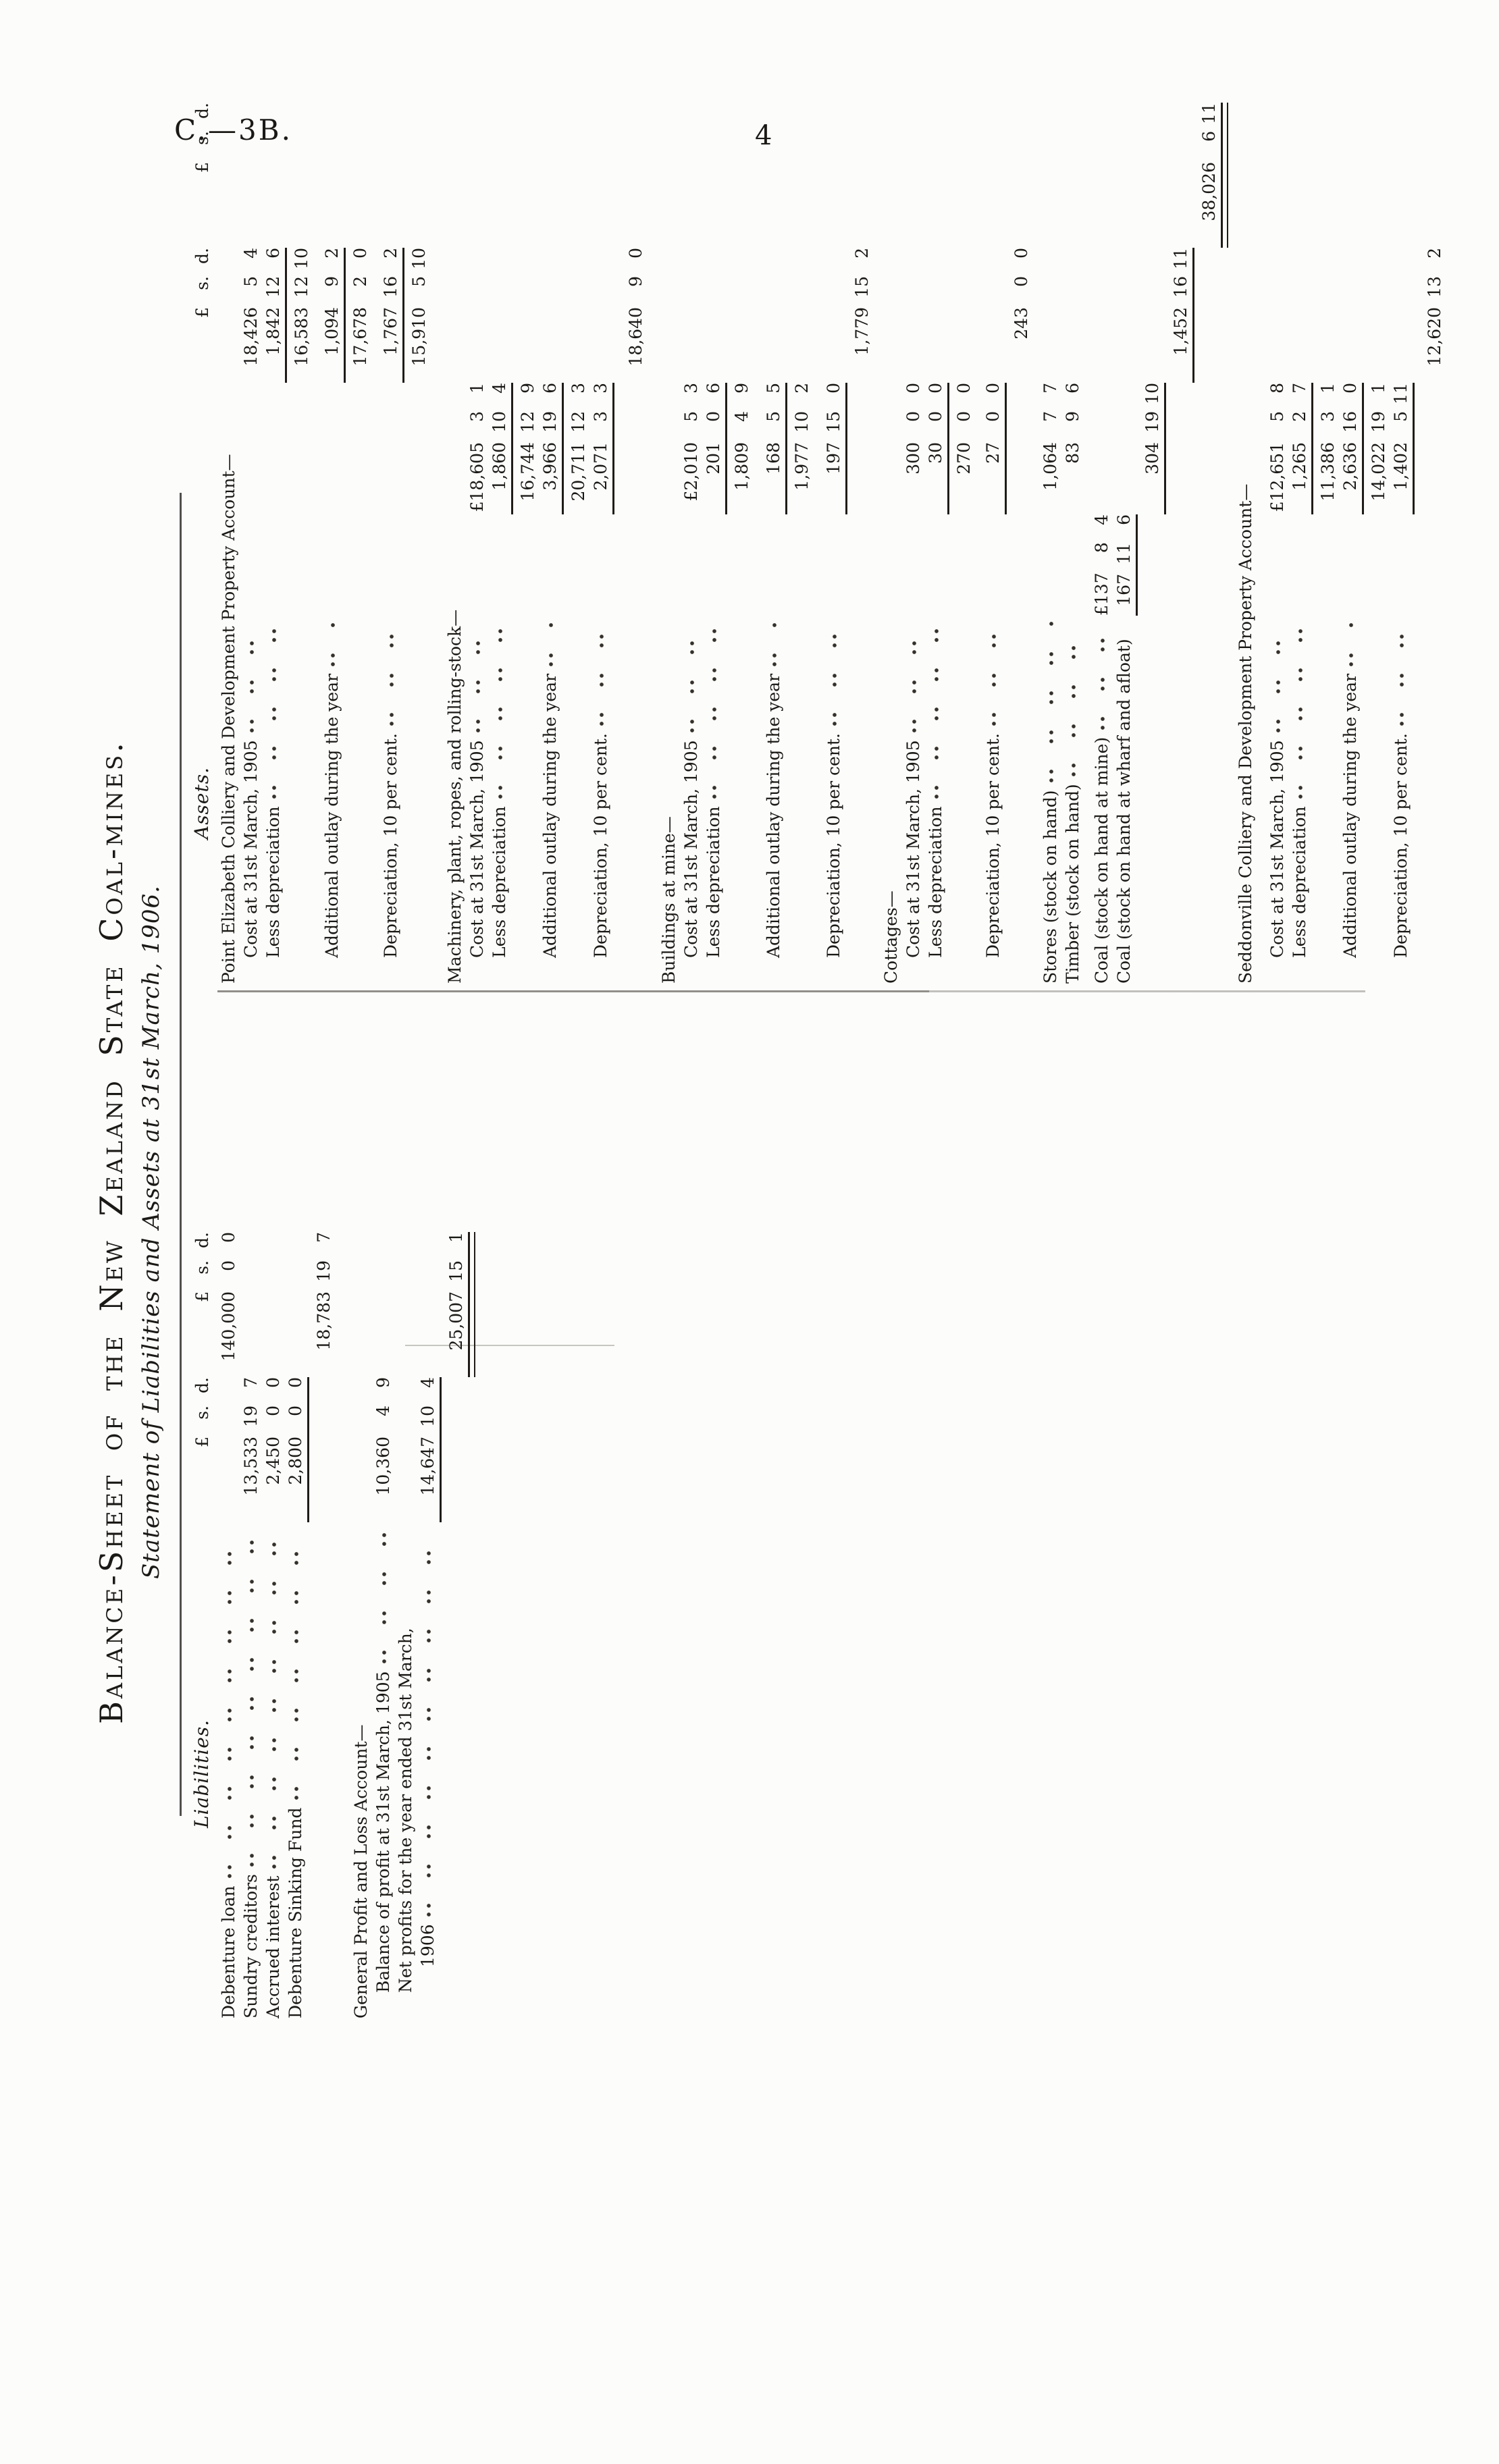 This screenshot has width=1499, height=2464. What do you see at coordinates (478, 527) in the screenshot?
I see `table-row: Cost at 31st March, 1905 £18,605 3 1` at bounding box center [478, 527].